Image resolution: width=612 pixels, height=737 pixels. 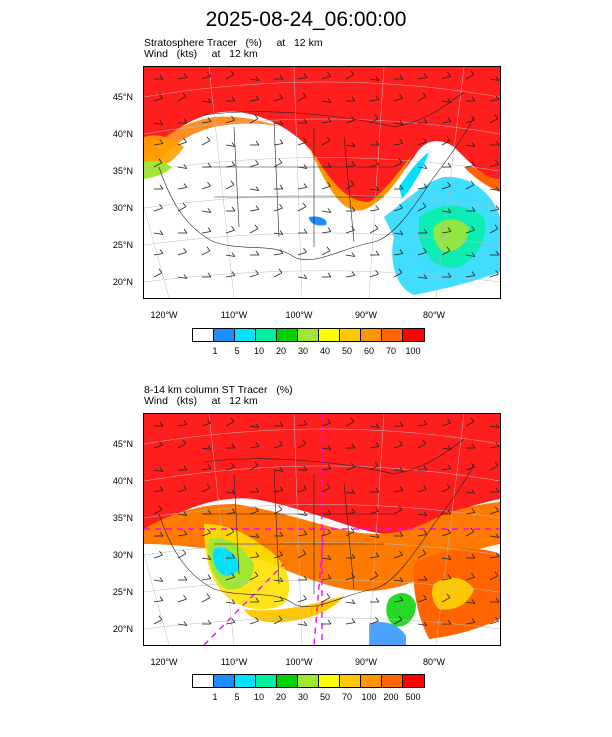 I want to click on panel1-subtitle: Wind (kts) at 12 km, so click(x=201, y=54).